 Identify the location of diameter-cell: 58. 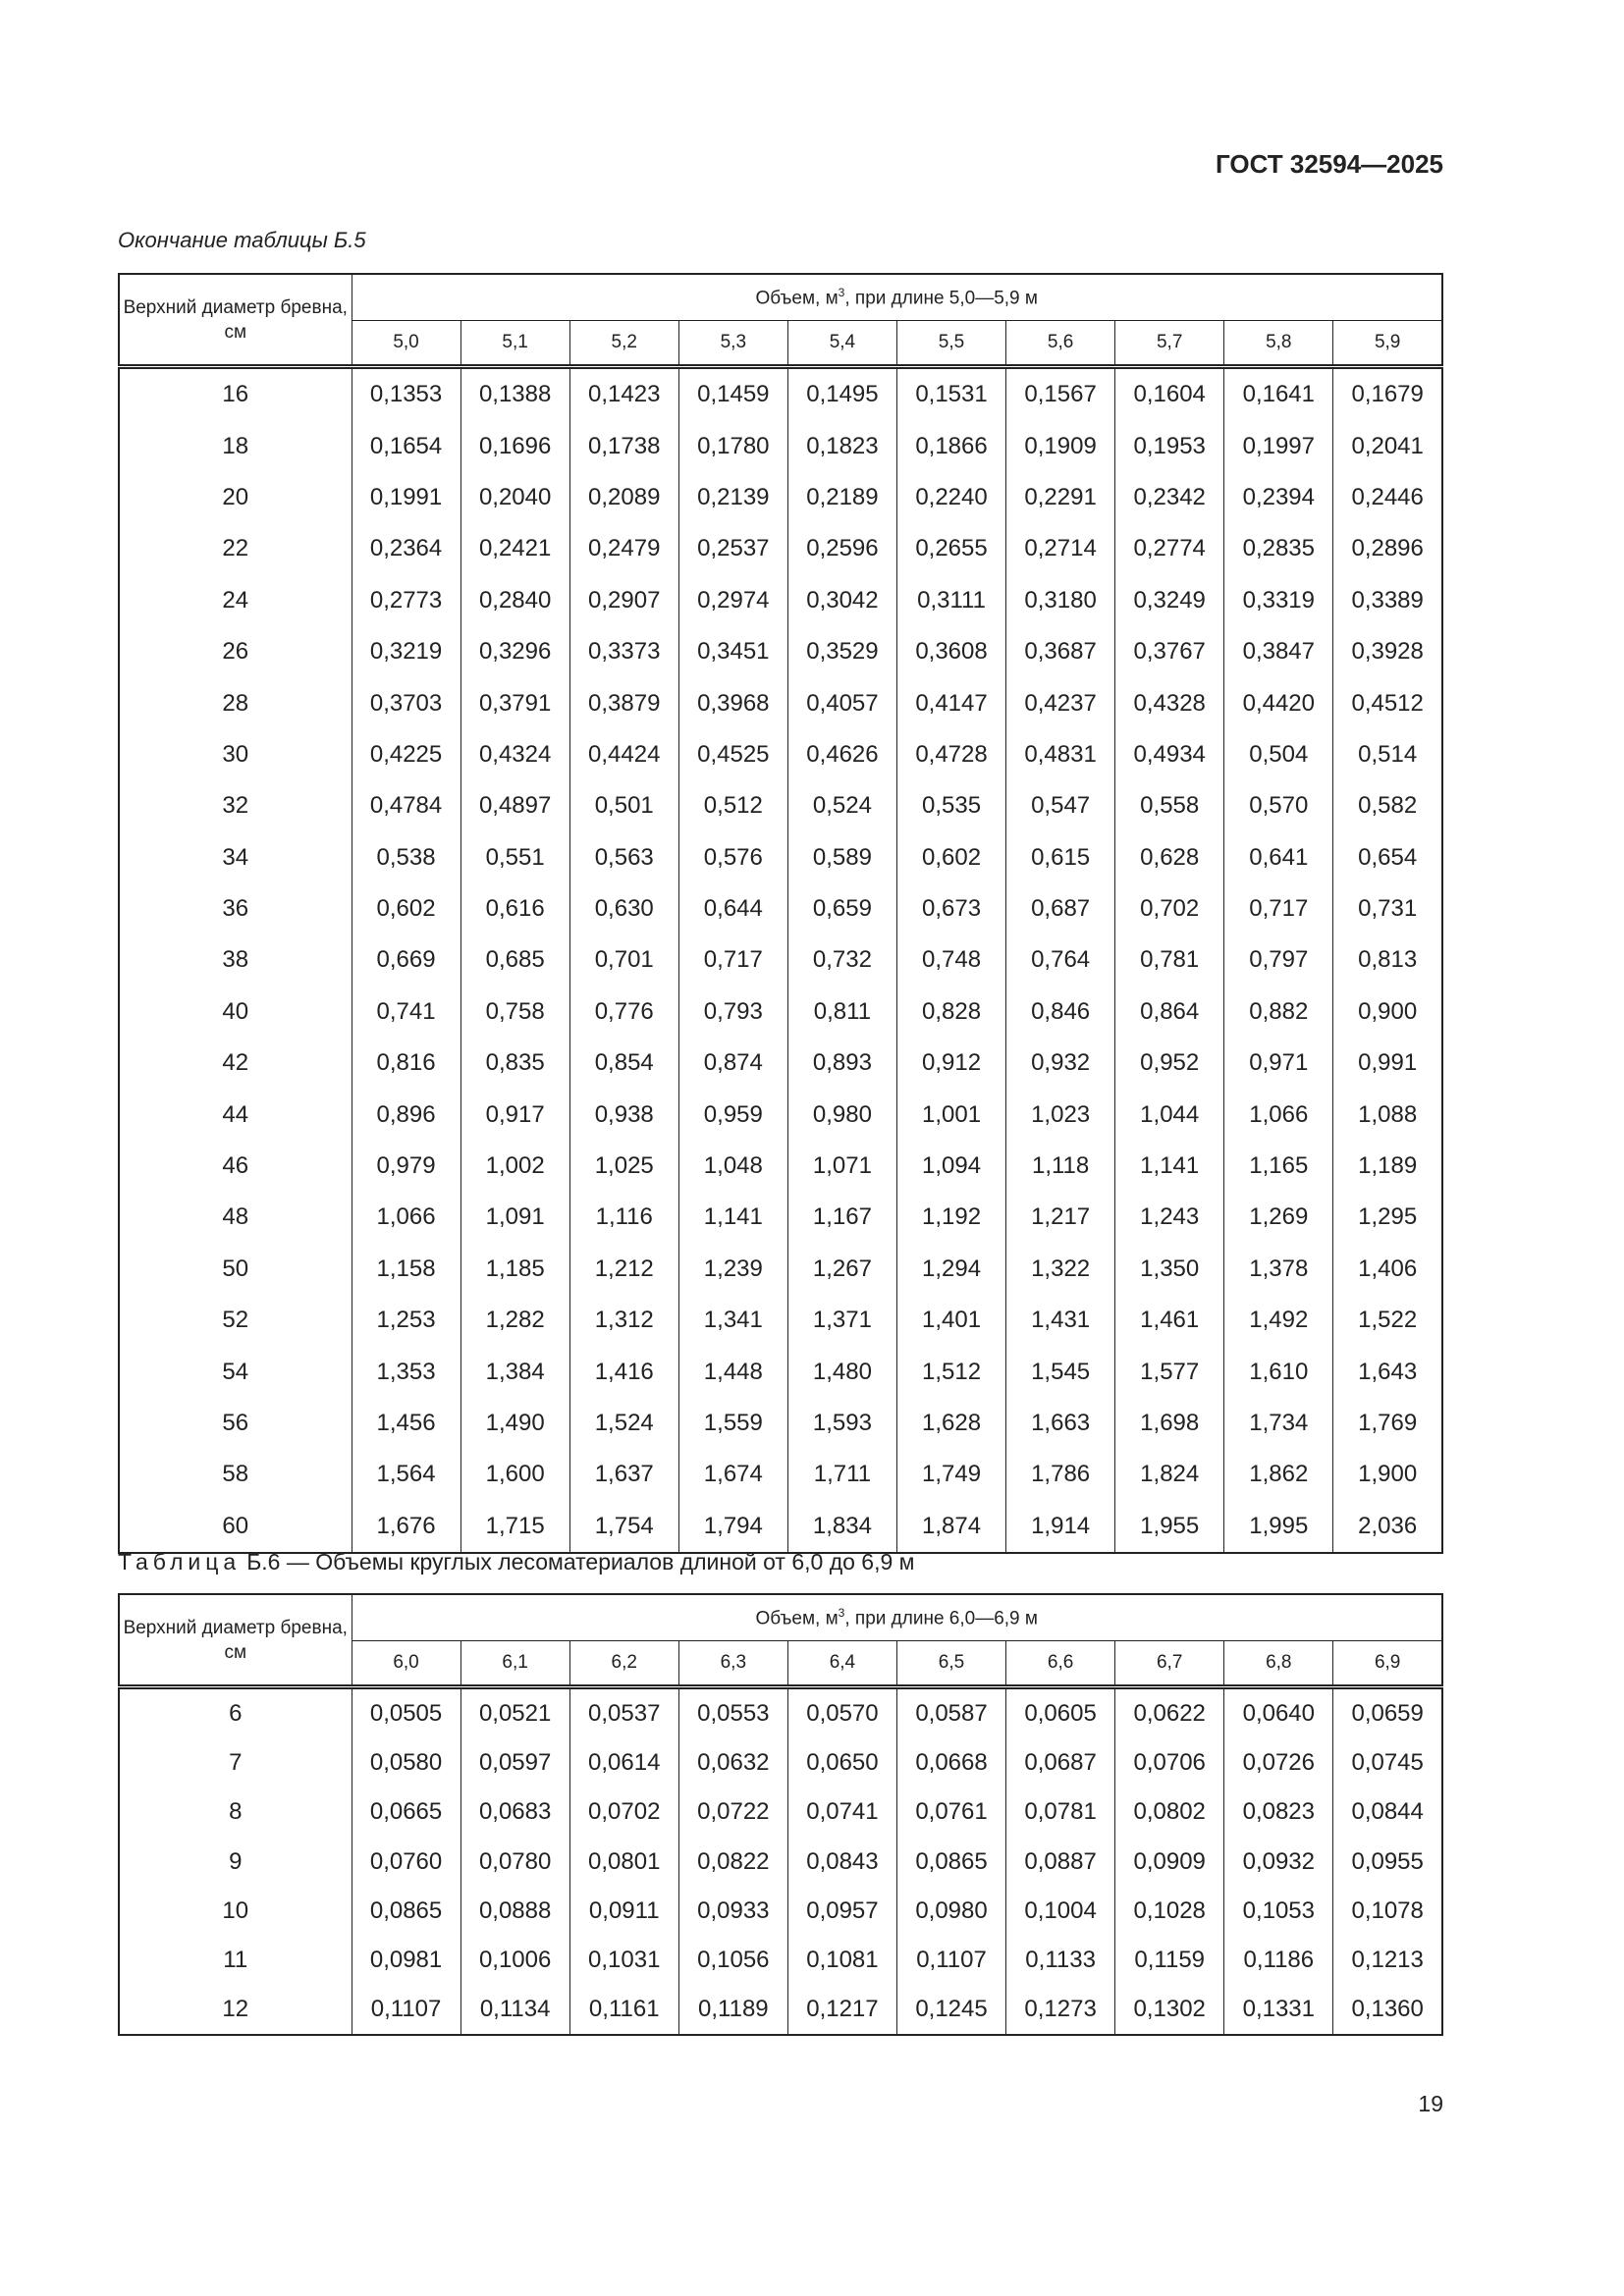
(235, 1475).